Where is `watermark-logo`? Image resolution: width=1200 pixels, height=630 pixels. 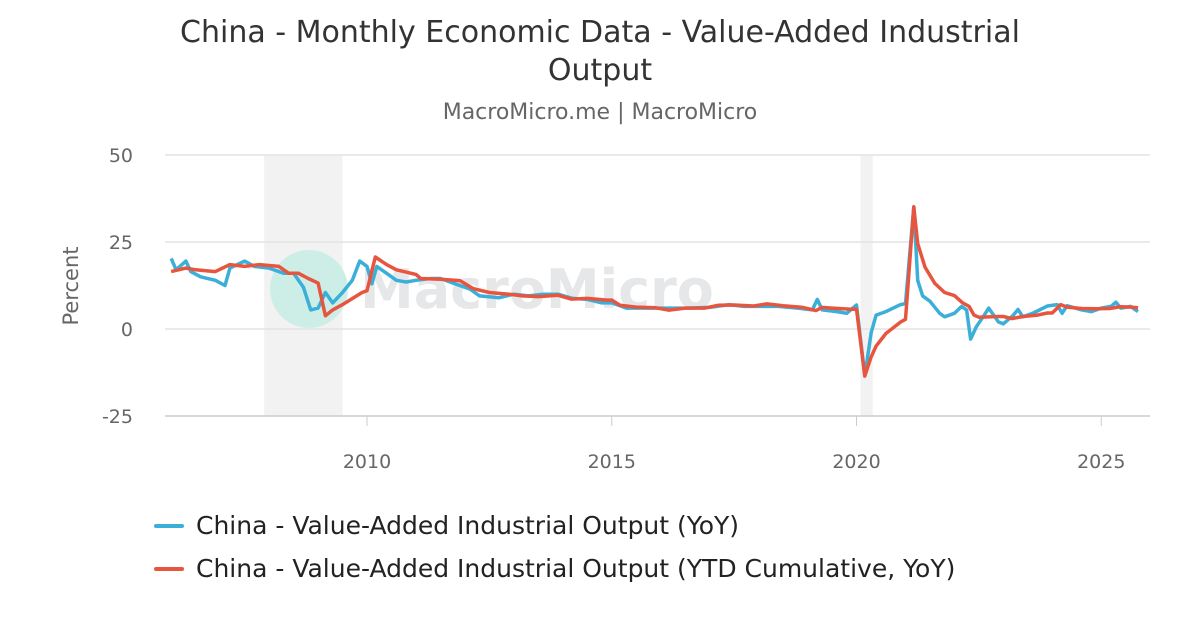 watermark-logo is located at coordinates (309, 289).